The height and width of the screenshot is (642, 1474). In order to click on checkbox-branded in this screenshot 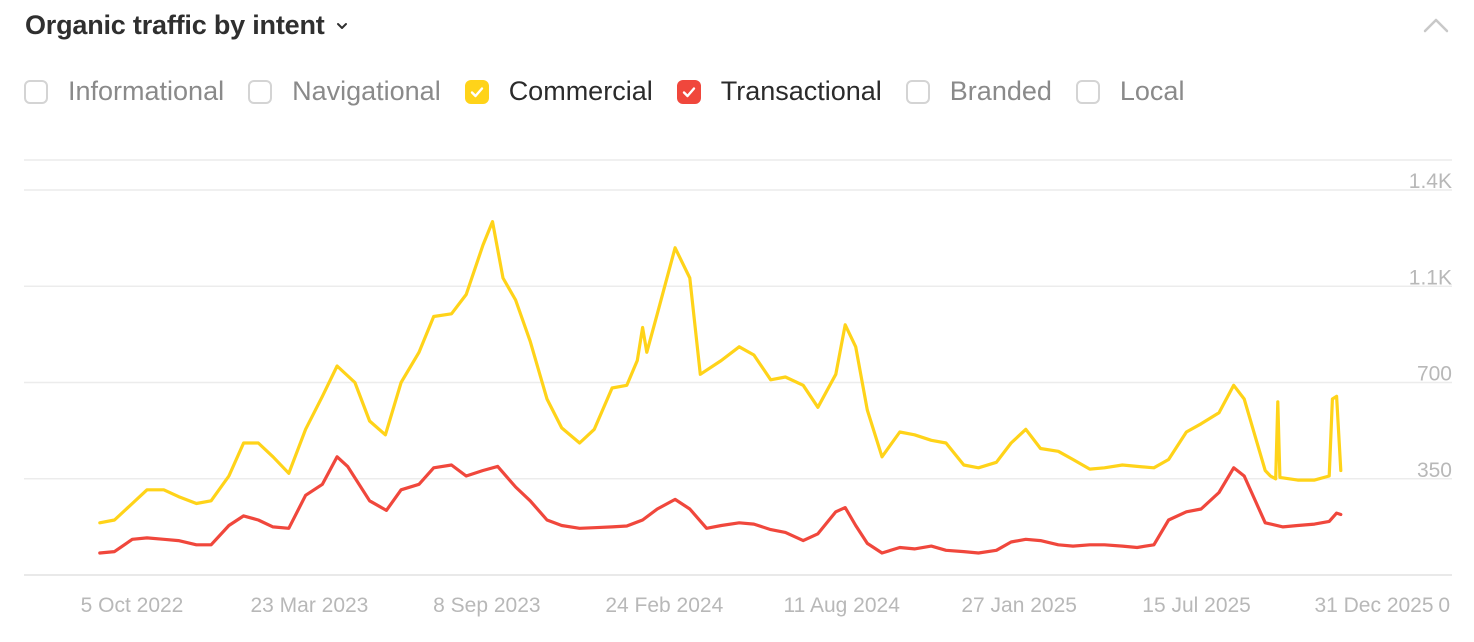, I will do `click(917, 91)`.